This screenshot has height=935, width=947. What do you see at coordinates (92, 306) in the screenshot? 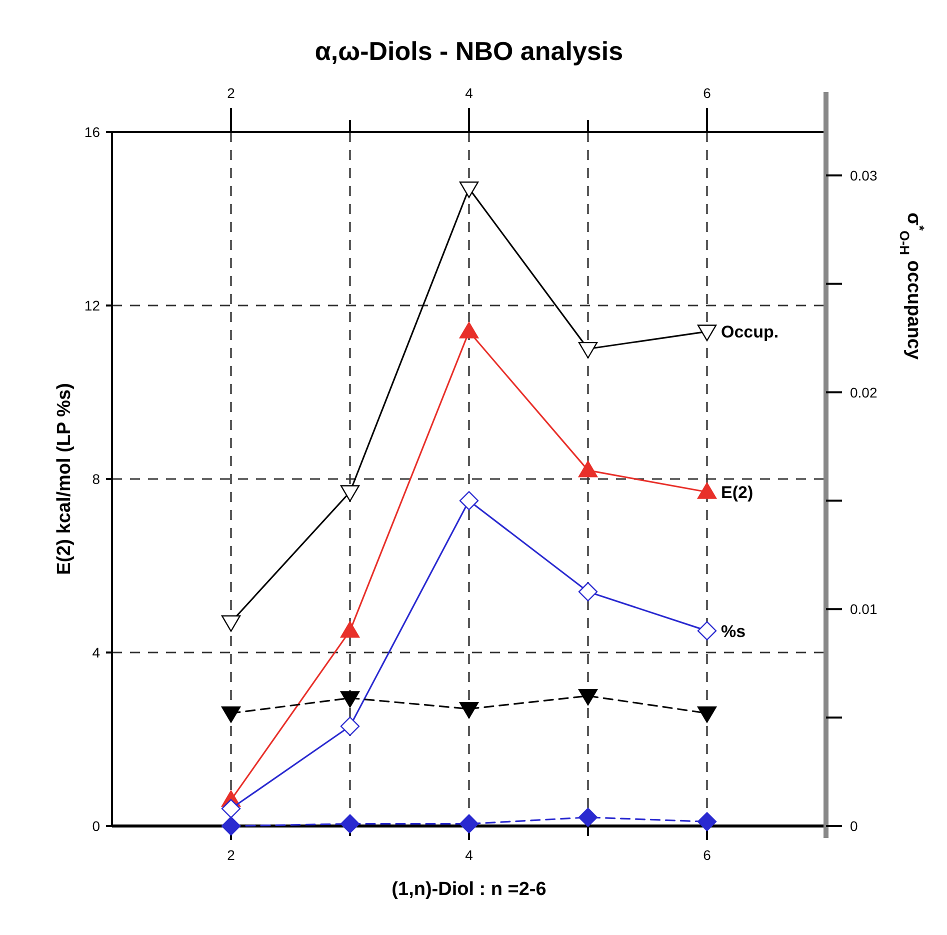
I see `y-tick-label: 12` at bounding box center [92, 306].